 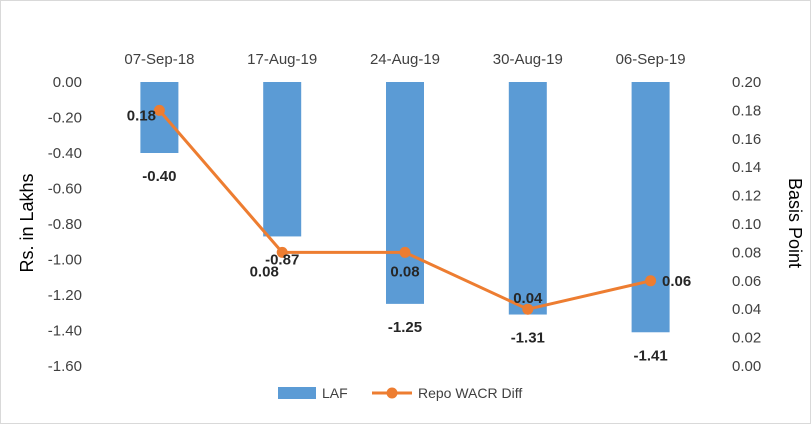 What do you see at coordinates (746, 167) in the screenshot?
I see `y2-tick-label: 0.14` at bounding box center [746, 167].